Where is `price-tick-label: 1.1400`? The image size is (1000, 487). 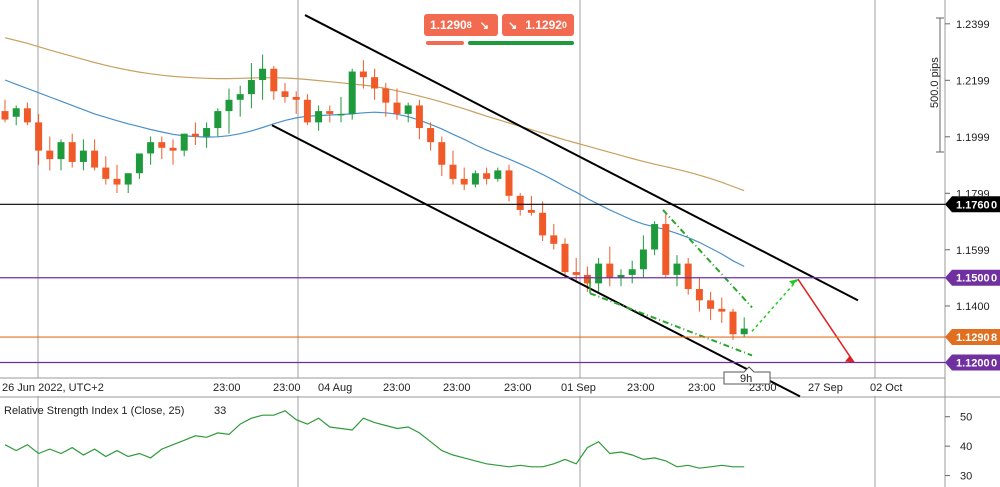
price-tick-label: 1.1400 is located at coordinates (973, 307).